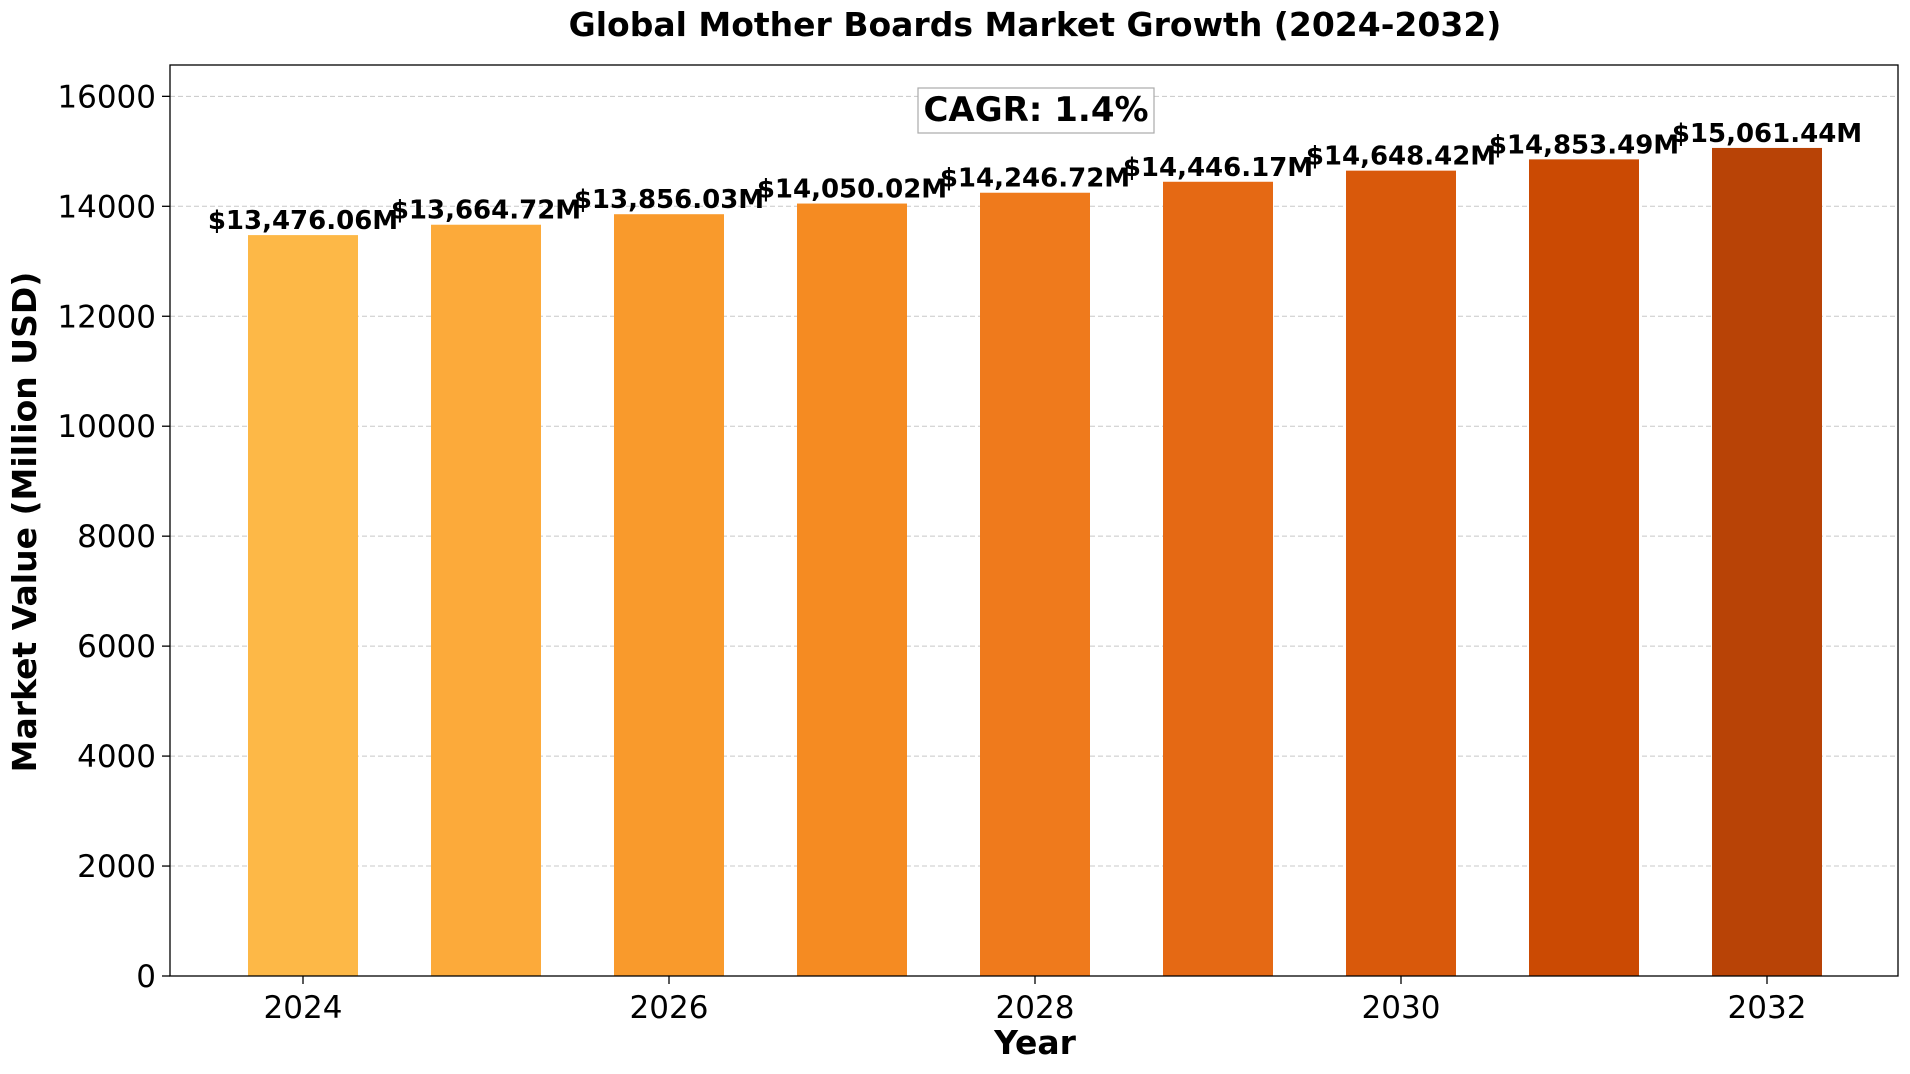 The image size is (1910, 1074). I want to click on x-axis-label: Year, so click(1035, 1042).